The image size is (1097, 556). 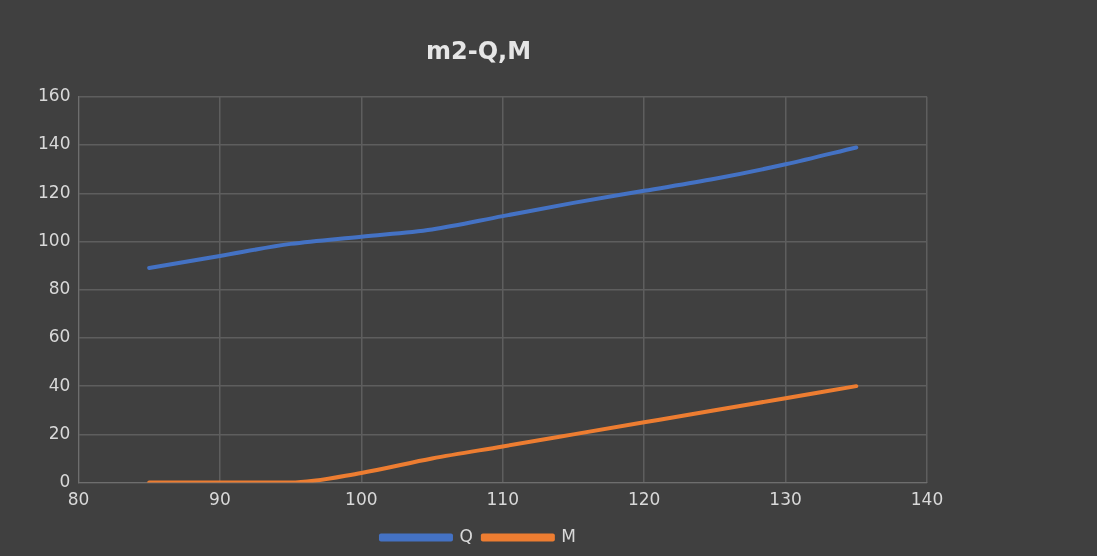 What do you see at coordinates (78, 499) in the screenshot?
I see `x-tick-label: 80` at bounding box center [78, 499].